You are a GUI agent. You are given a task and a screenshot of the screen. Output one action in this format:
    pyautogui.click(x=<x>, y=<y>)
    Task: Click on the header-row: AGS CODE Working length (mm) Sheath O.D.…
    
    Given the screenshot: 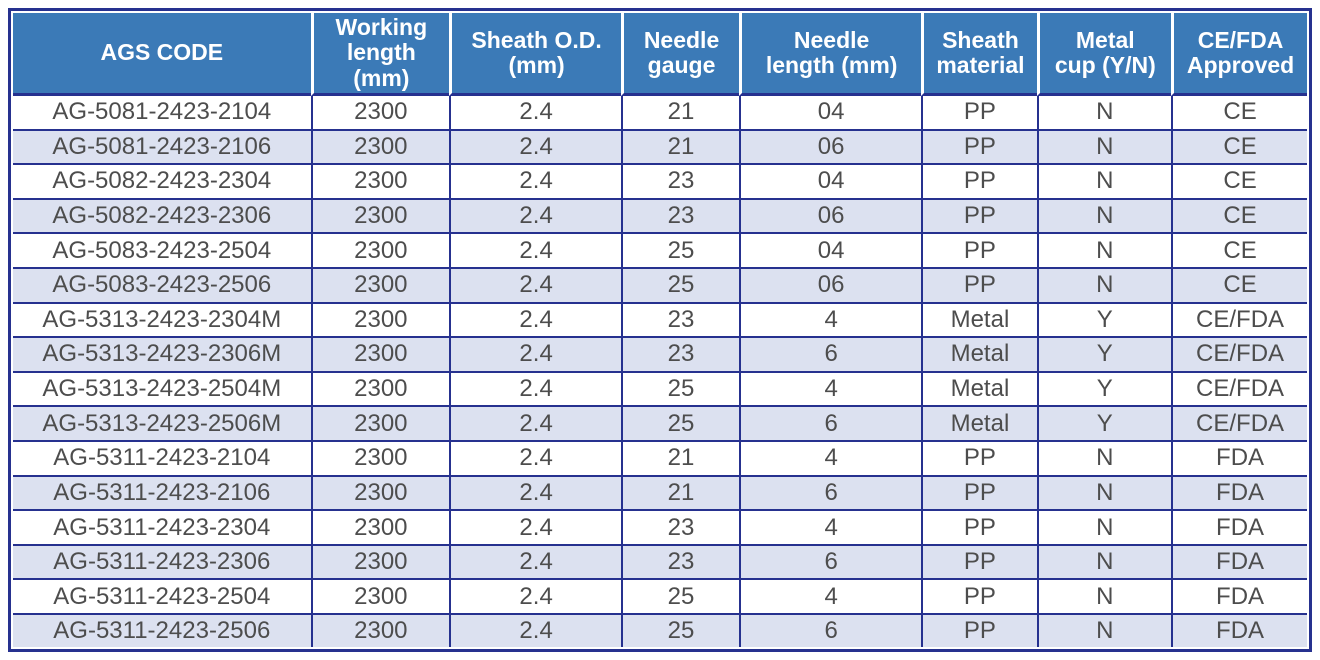 What is the action you would take?
    pyautogui.click(x=660, y=54)
    